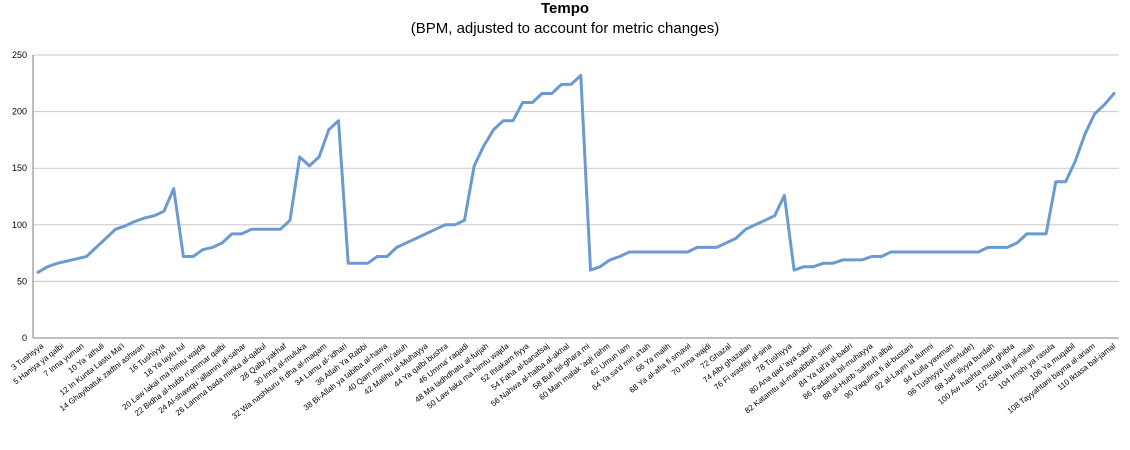 This screenshot has width=1130, height=450. What do you see at coordinates (565, 8) in the screenshot?
I see `chart-title: Tempo` at bounding box center [565, 8].